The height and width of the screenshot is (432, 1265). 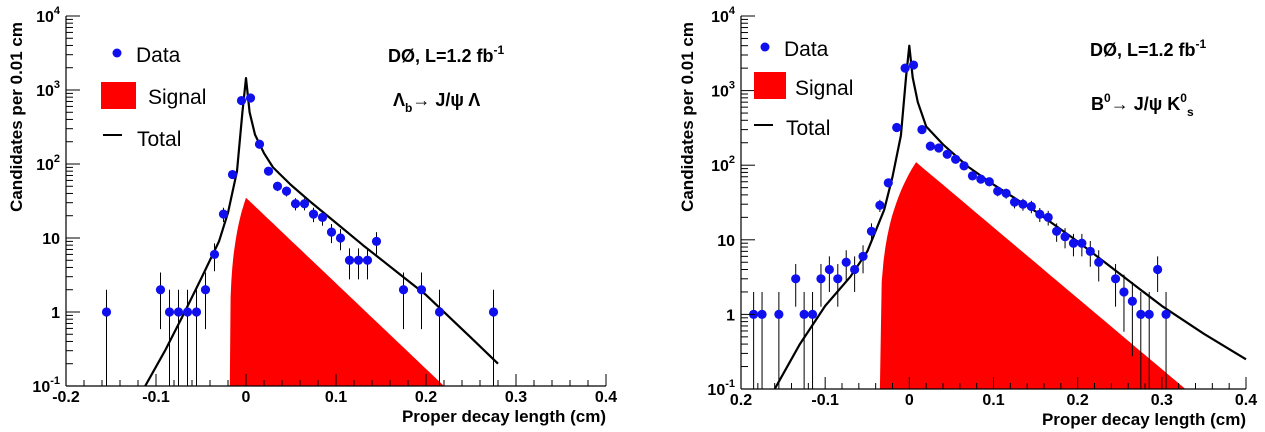 I want to click on decay-channel-label: B0→ J/ψ K0s, so click(x=1142, y=105).